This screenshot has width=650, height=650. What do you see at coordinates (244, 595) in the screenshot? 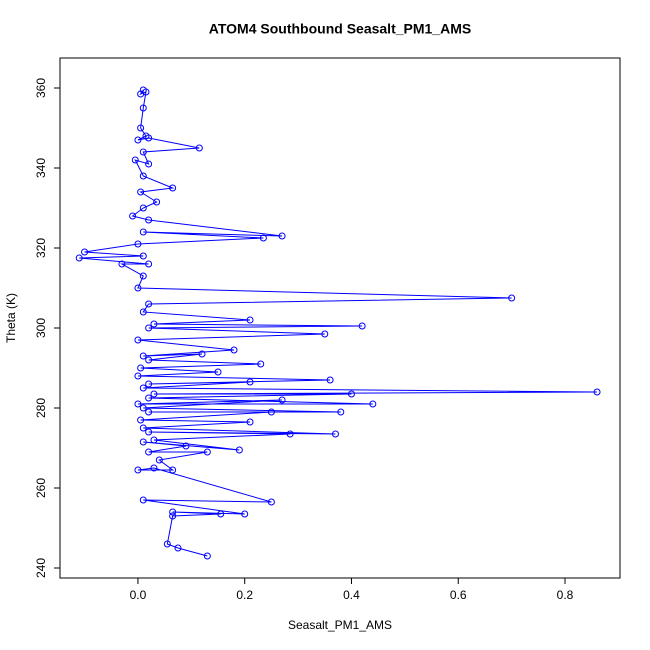
I see `x-tick-label: 0.2` at bounding box center [244, 595].